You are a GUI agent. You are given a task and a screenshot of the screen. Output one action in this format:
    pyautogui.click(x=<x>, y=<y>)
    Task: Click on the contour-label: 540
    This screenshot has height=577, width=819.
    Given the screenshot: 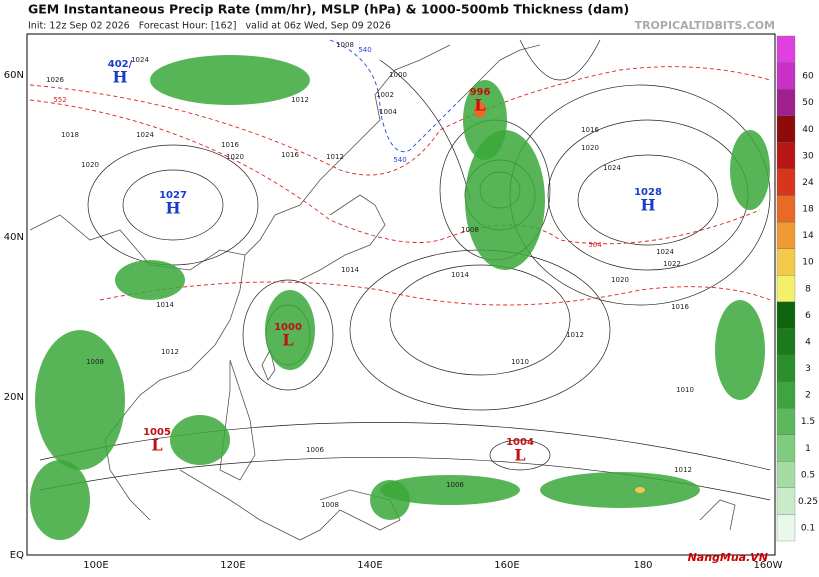 What is the action you would take?
    pyautogui.click(x=364, y=50)
    